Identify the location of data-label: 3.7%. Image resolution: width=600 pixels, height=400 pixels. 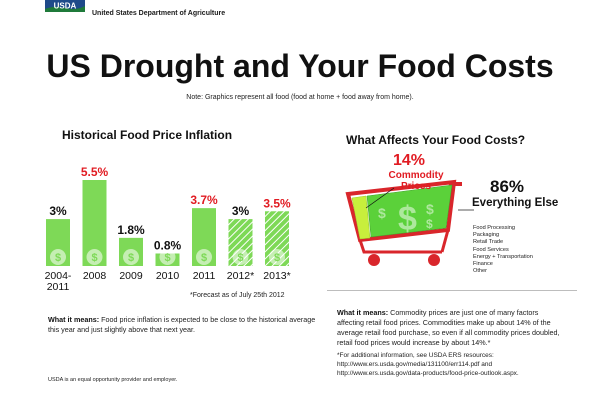
(204, 200).